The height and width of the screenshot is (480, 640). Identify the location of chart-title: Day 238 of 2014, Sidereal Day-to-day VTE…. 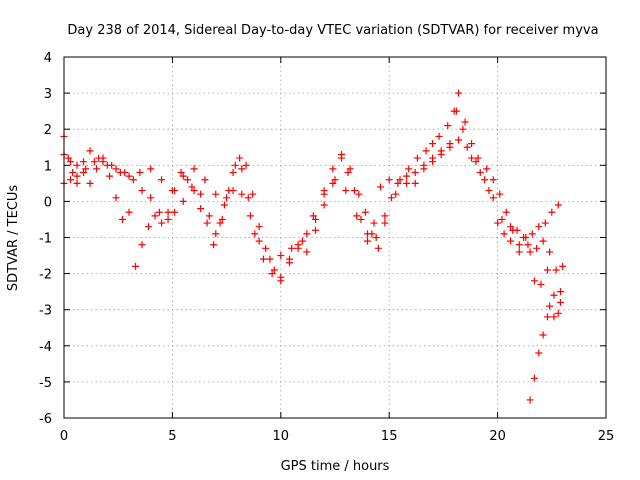
(332, 30).